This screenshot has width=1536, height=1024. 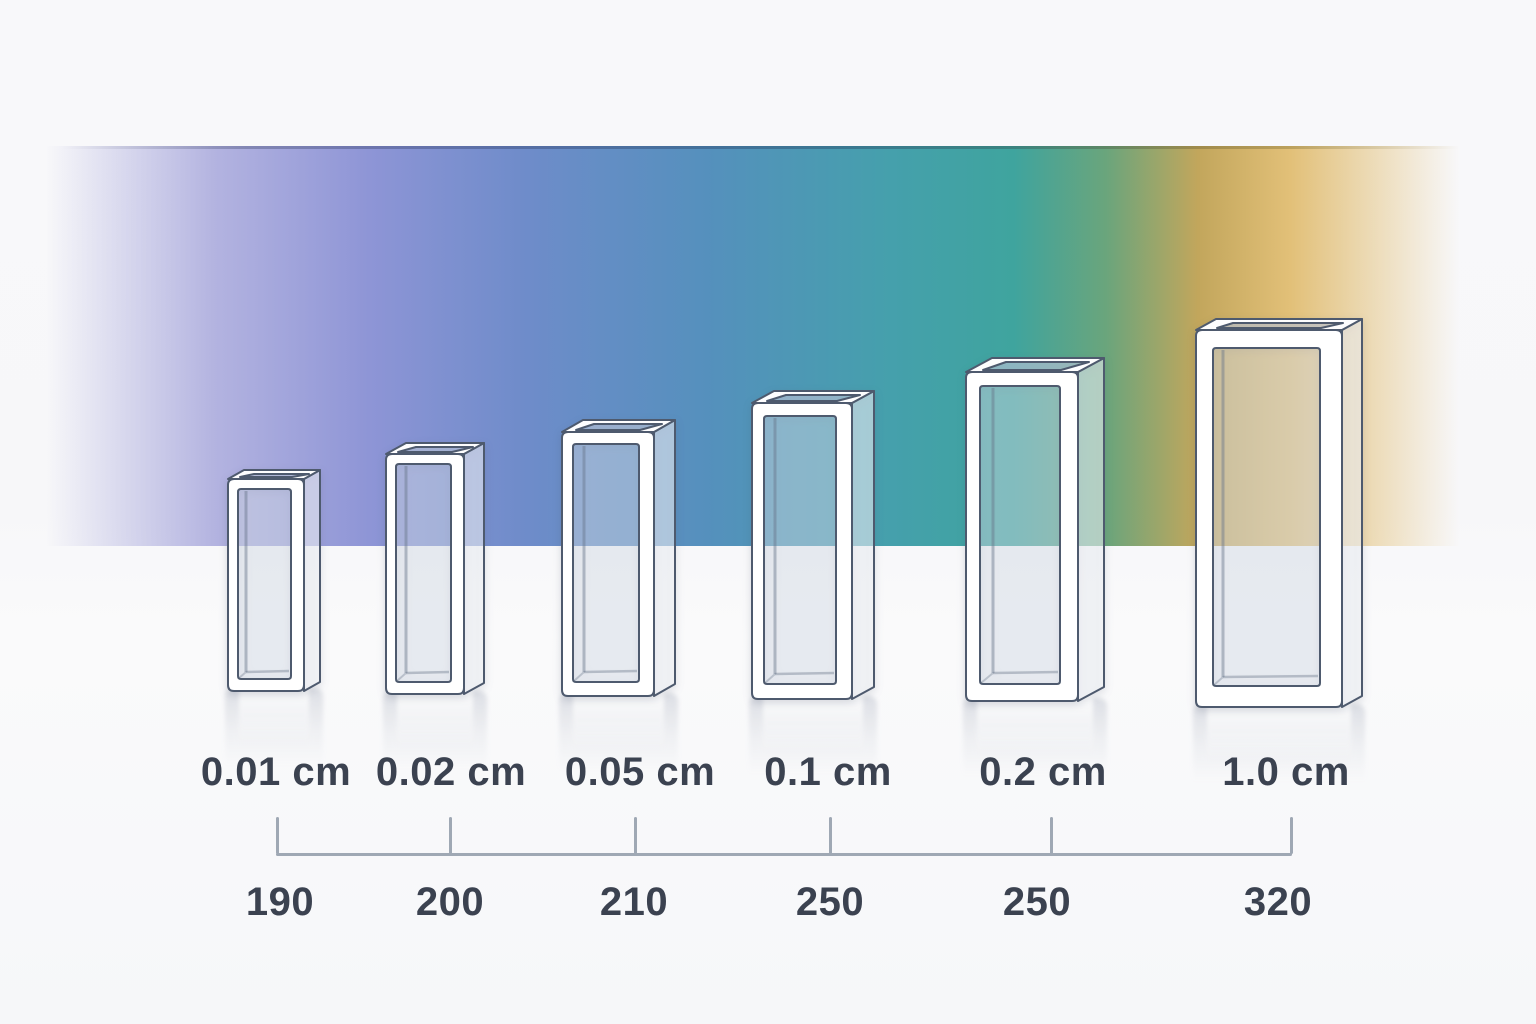 What do you see at coordinates (1279, 513) in the screenshot?
I see `cuvette-illustration-1.0cm` at bounding box center [1279, 513].